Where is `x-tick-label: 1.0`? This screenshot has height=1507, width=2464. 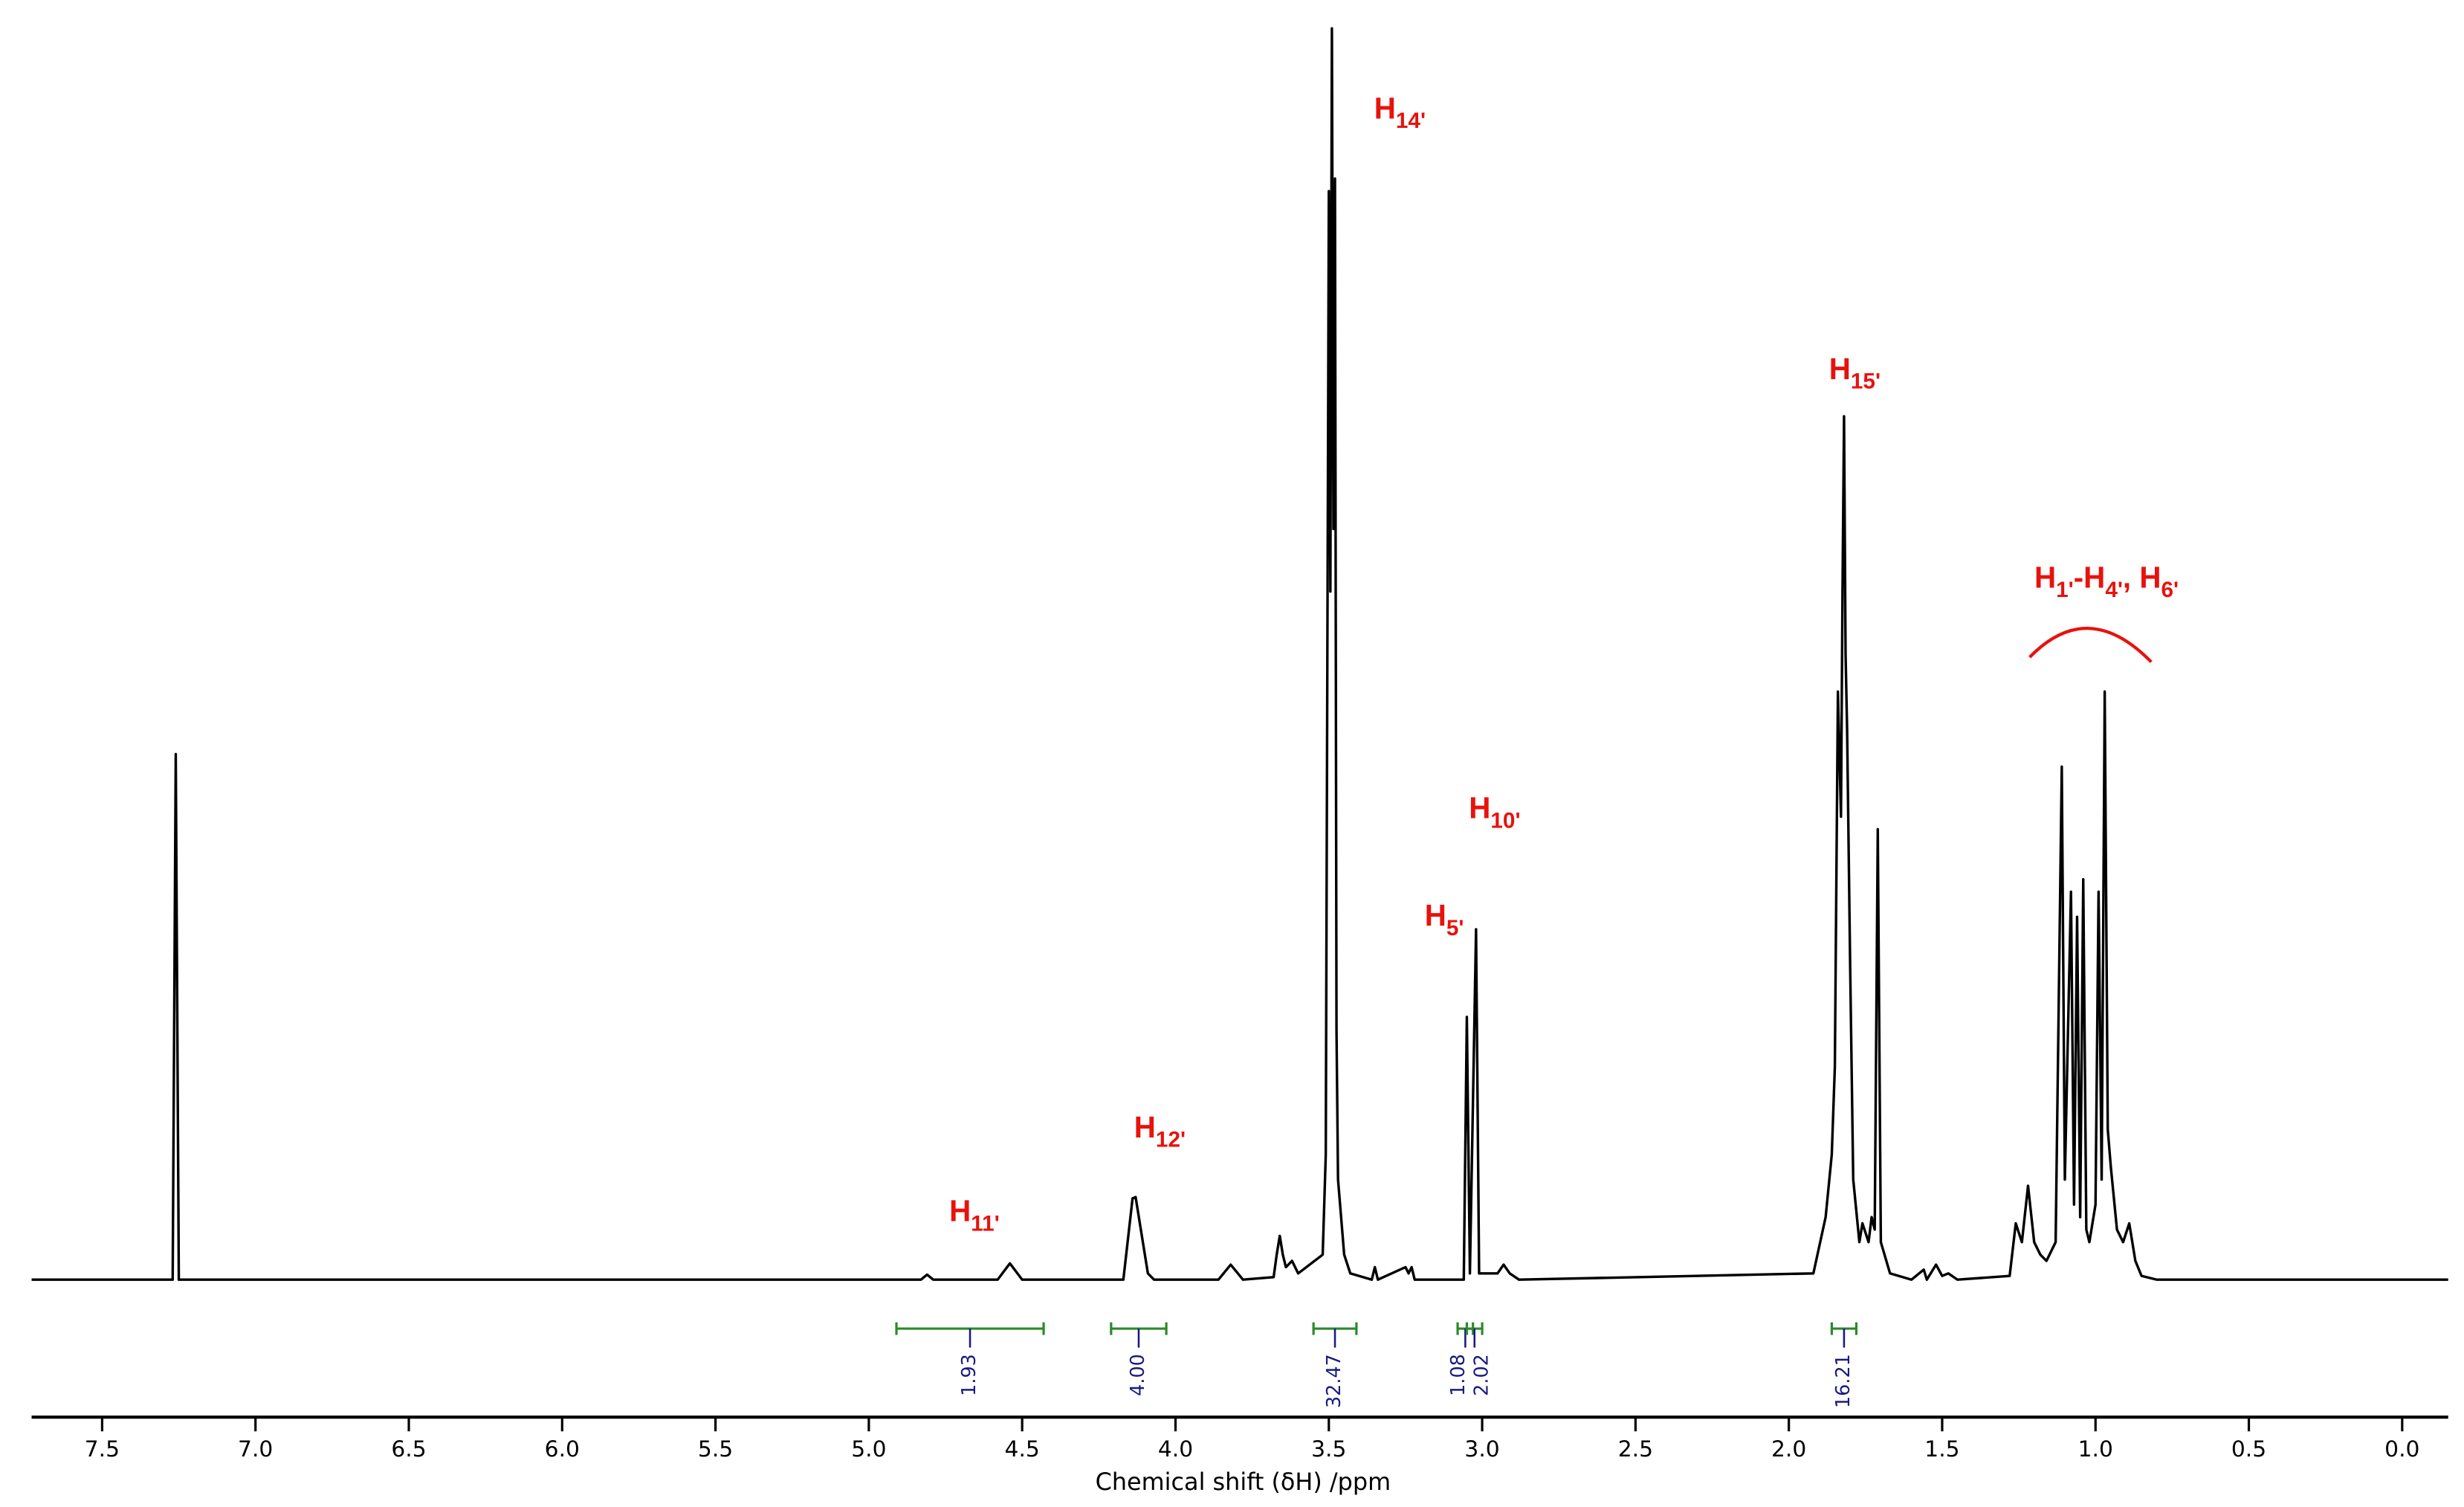
x-tick-label: 1.0 is located at coordinates (2095, 1449).